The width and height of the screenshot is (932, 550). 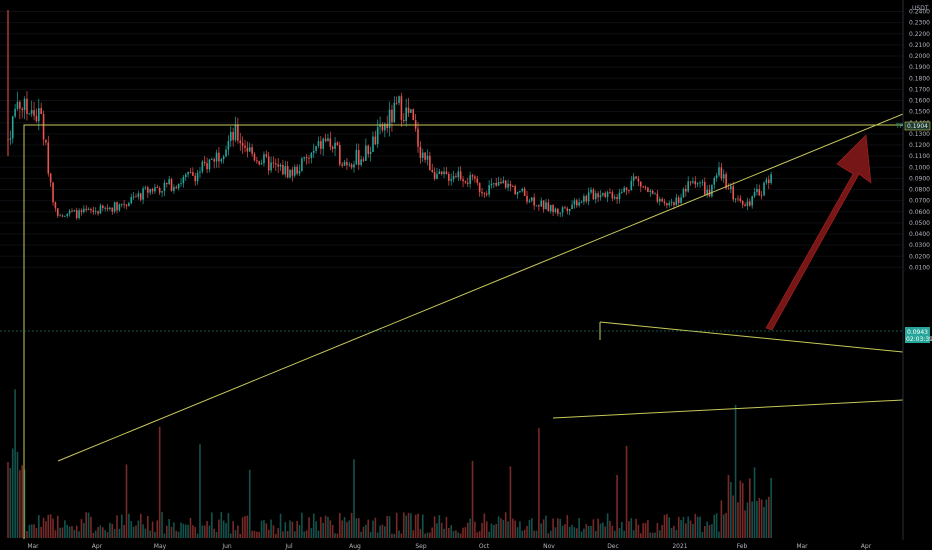 What do you see at coordinates (549, 546) in the screenshot?
I see `x-tick-label: Nov` at bounding box center [549, 546].